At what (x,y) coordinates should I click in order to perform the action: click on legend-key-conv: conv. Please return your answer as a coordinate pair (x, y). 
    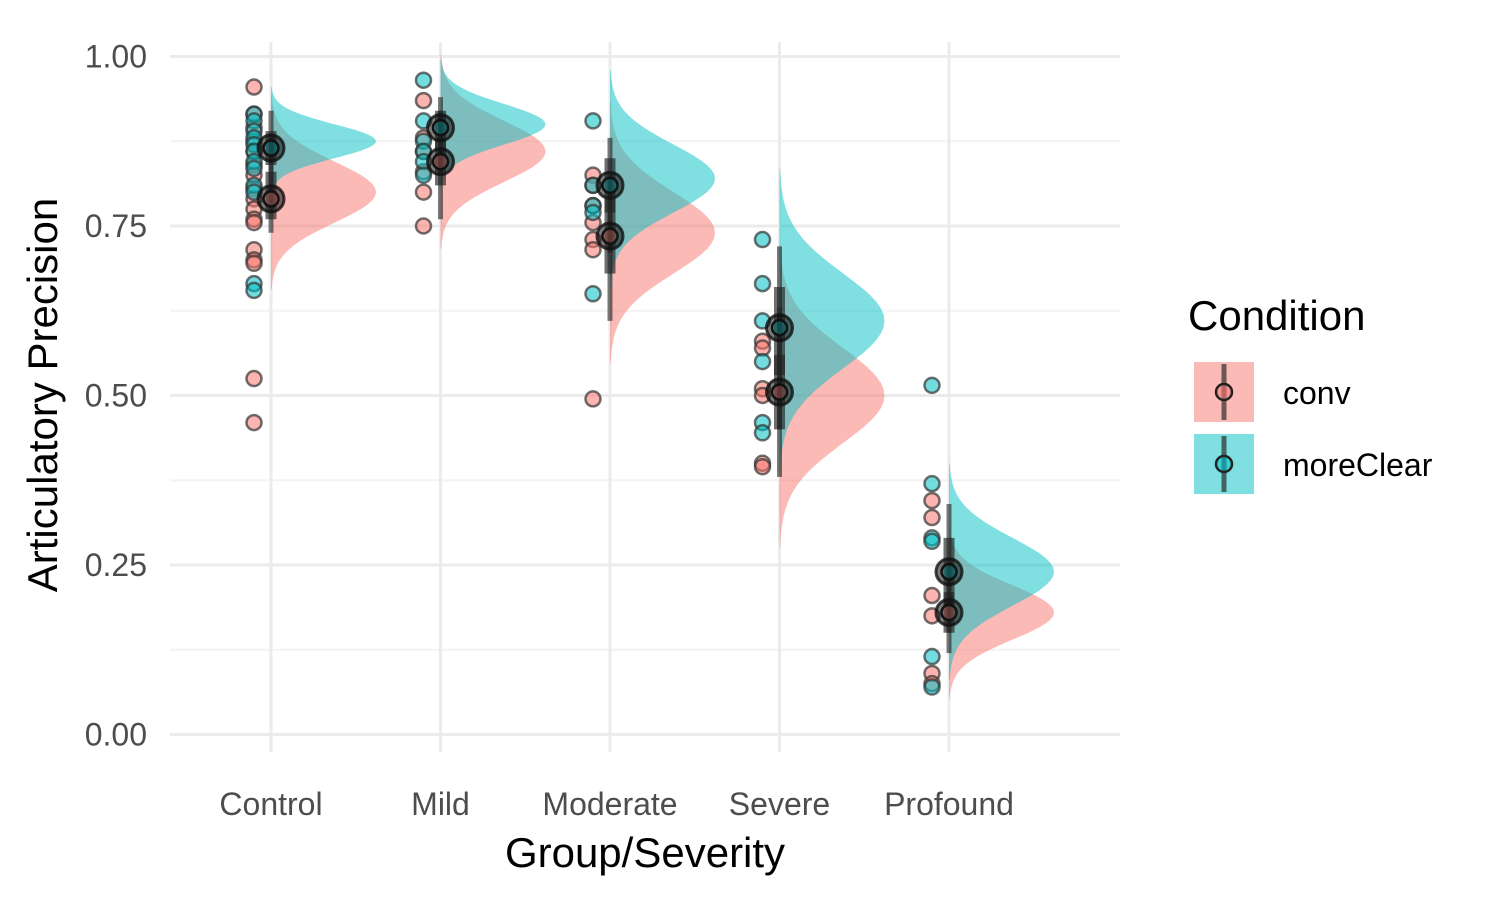
    Looking at the image, I should click on (1272, 392).